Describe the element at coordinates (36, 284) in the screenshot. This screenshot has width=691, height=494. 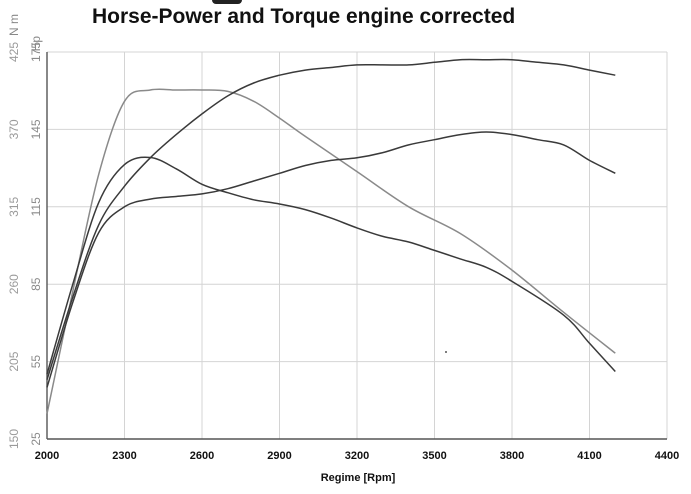
I see `hp-tick-label: 85` at that location.